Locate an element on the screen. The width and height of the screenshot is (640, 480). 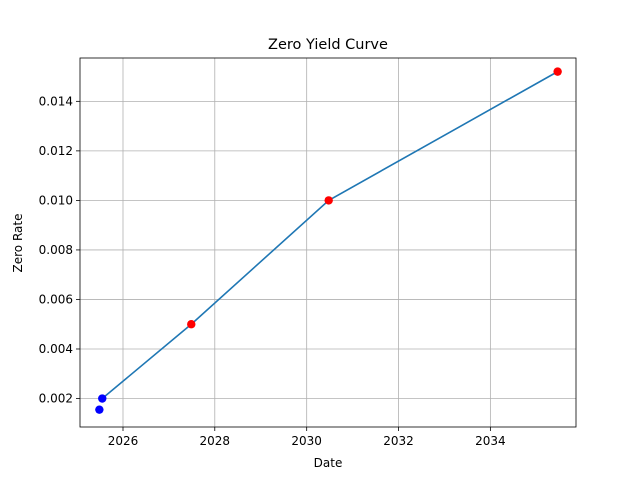
y-axis-title: Zero Rate is located at coordinates (18, 243).